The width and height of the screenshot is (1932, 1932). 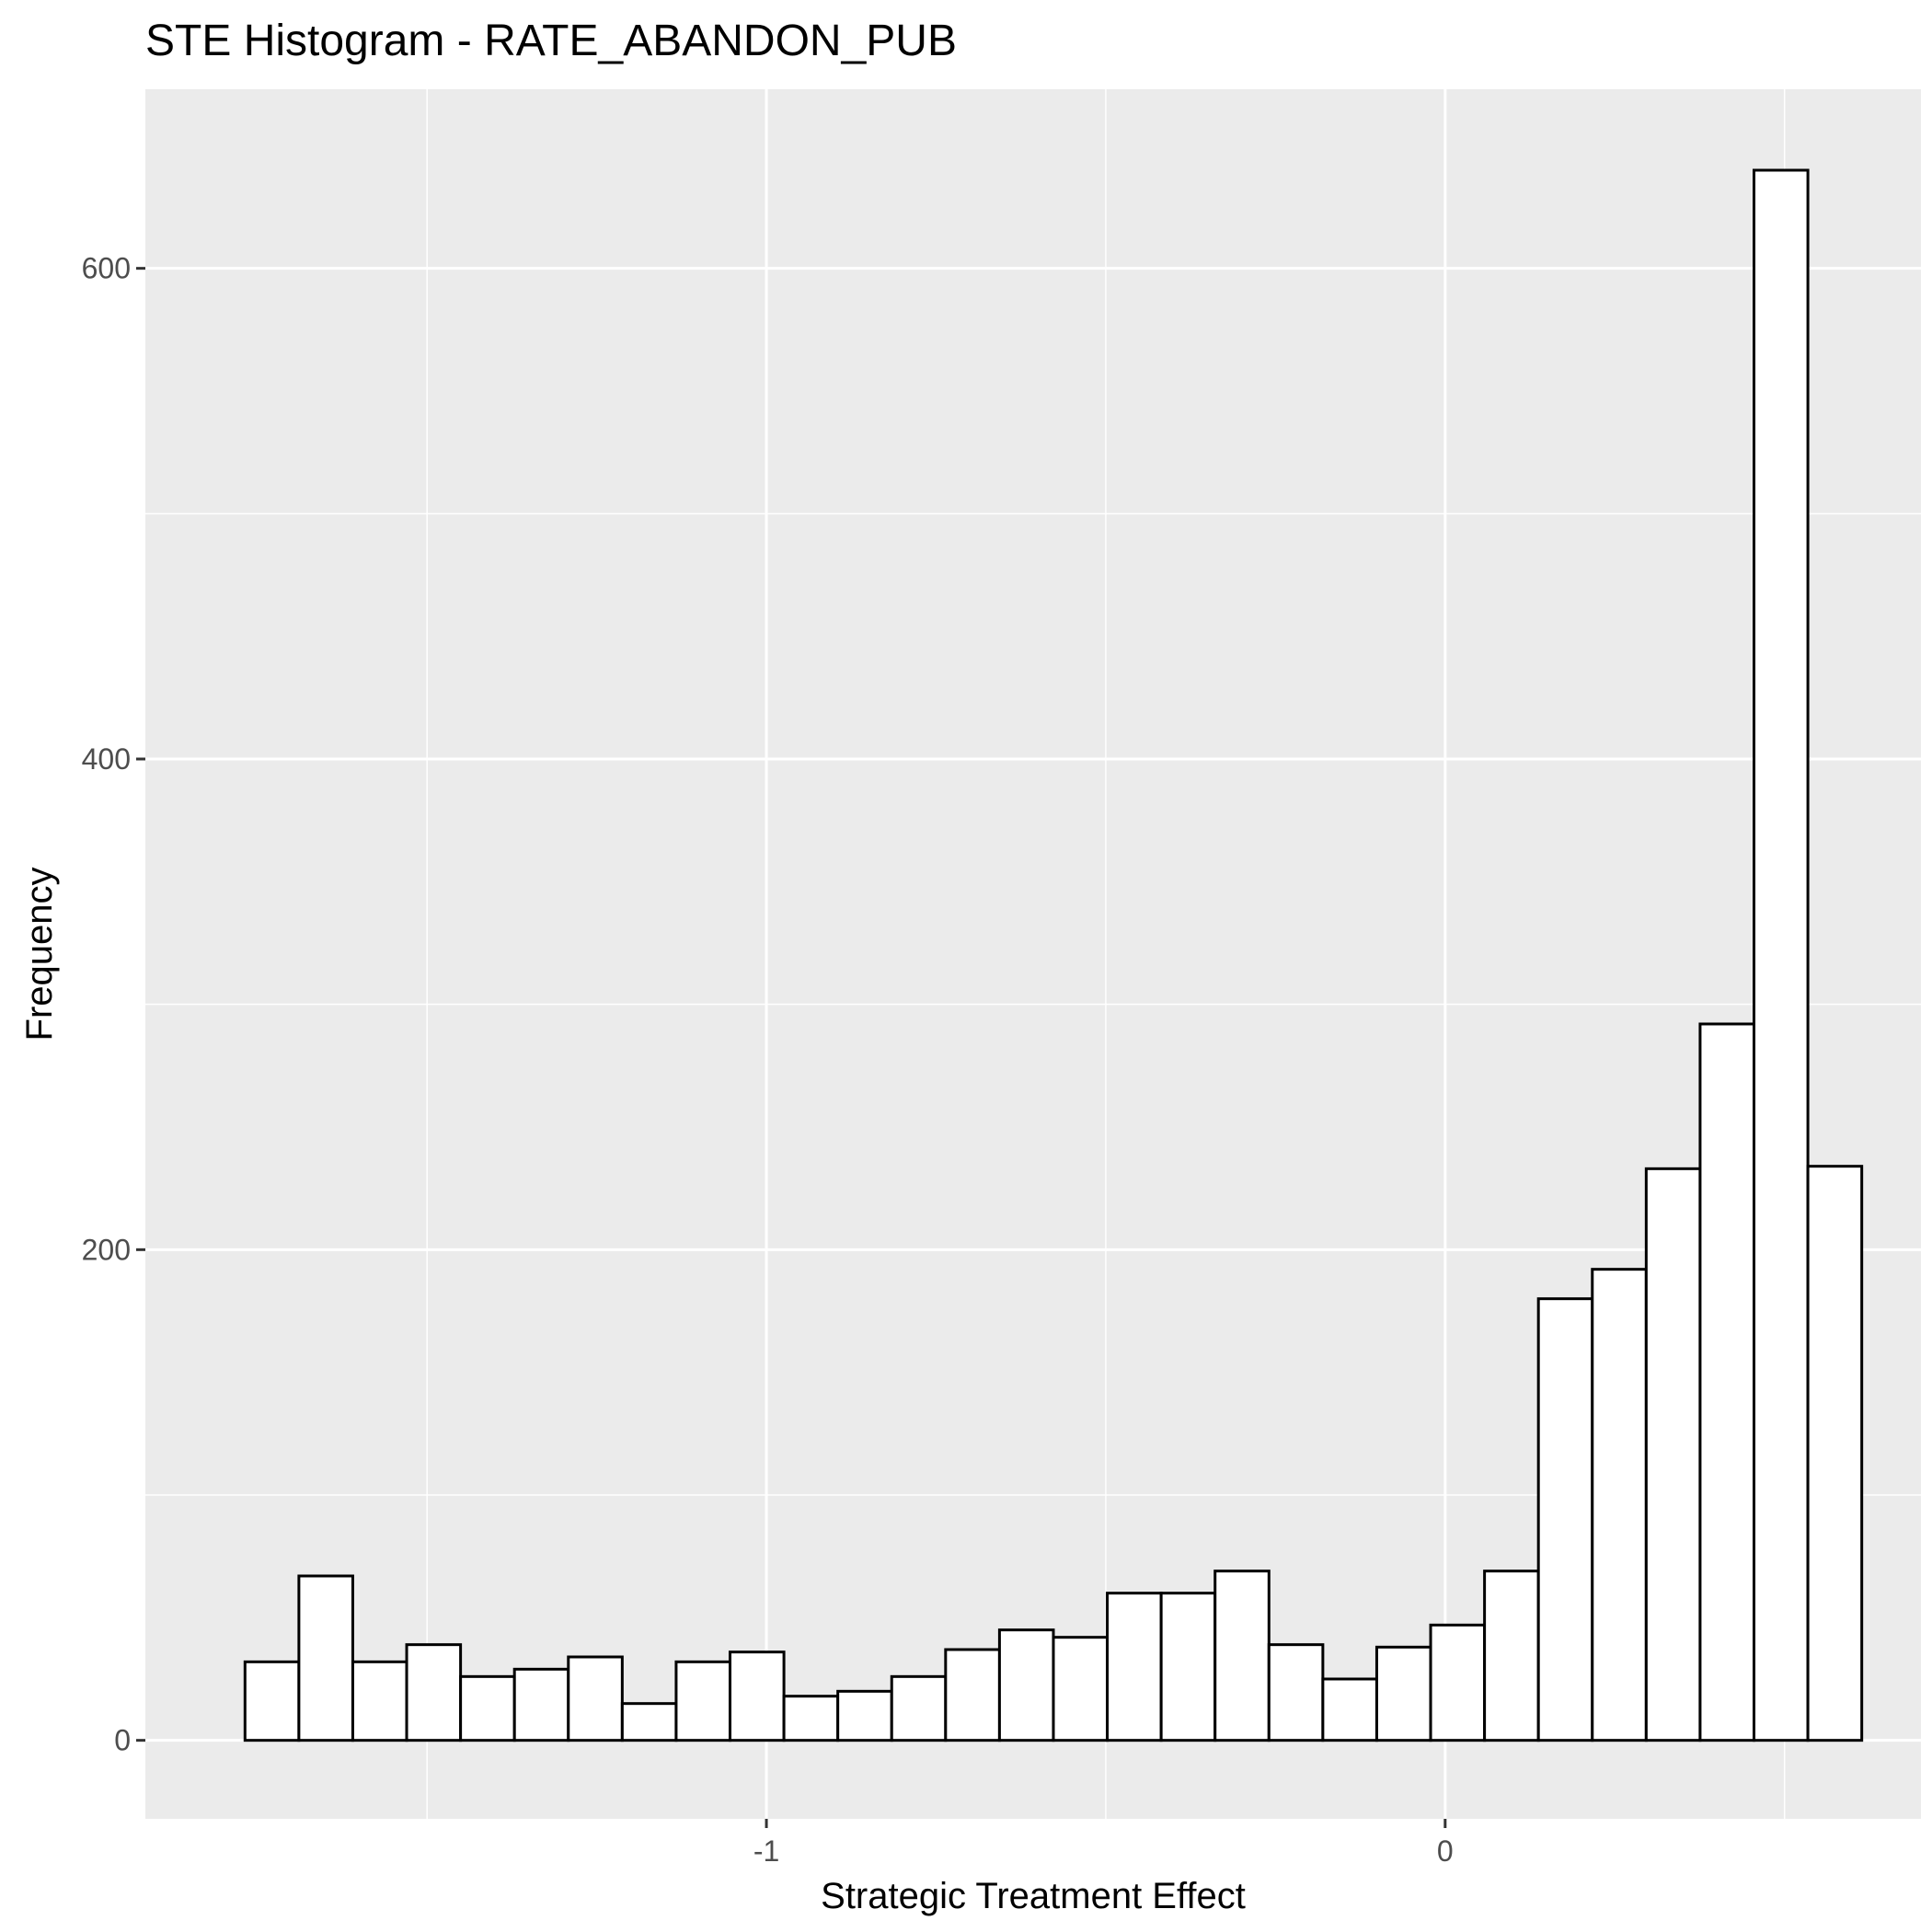 What do you see at coordinates (1033, 1896) in the screenshot?
I see `x-axis-label: Strategic Treatment Effect` at bounding box center [1033, 1896].